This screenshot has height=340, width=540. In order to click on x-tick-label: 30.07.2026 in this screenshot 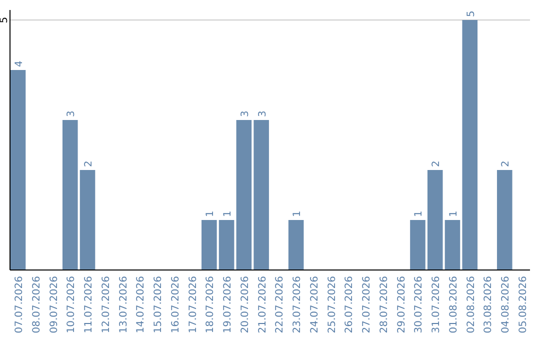, I will do `click(419, 305)`.